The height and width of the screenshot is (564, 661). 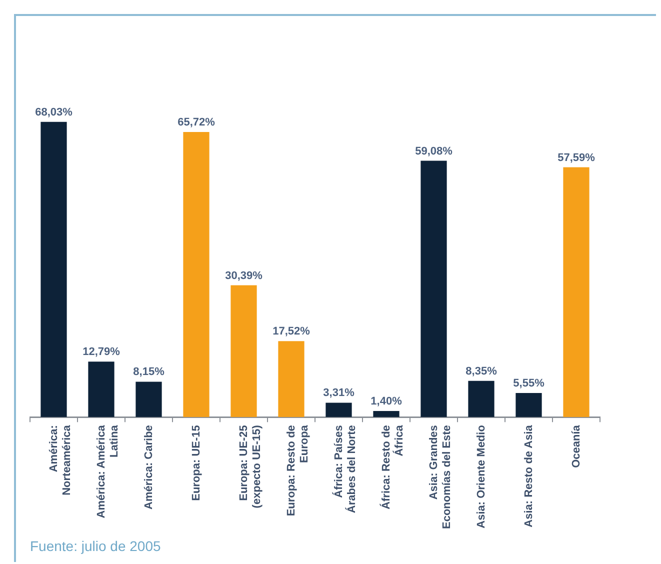 What do you see at coordinates (392, 467) in the screenshot?
I see `x-tick-label: África: Resto de África` at bounding box center [392, 467].